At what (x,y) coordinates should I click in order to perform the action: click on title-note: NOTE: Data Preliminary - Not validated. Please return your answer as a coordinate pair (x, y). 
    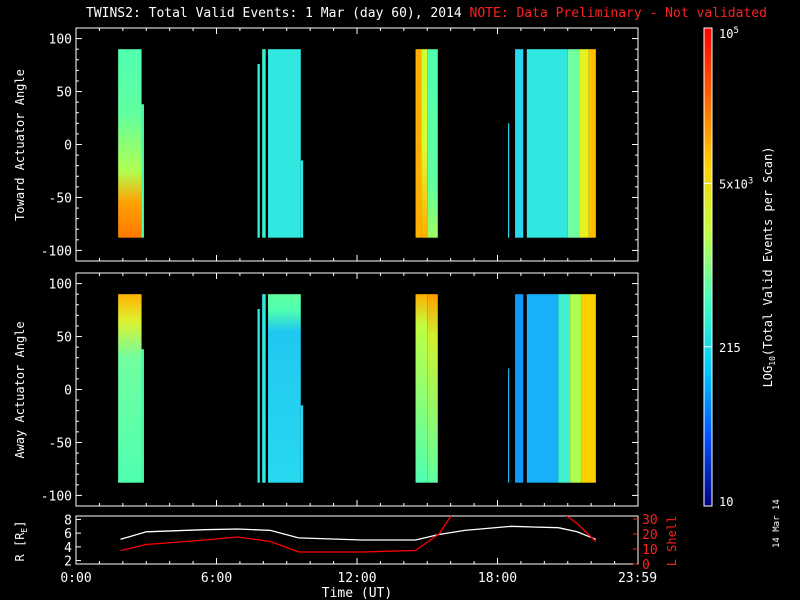
    Looking at the image, I should click on (618, 13).